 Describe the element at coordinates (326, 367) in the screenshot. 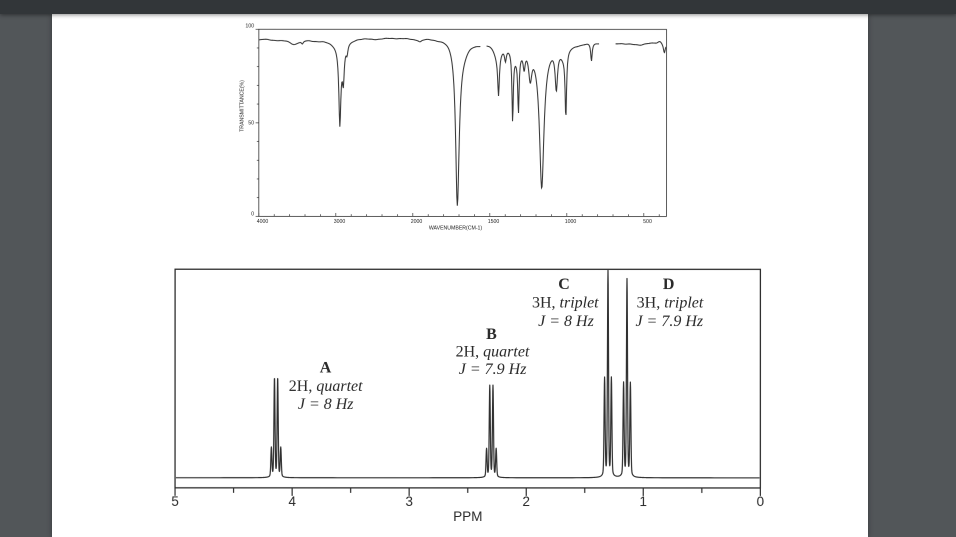

I see `svg-text: A` at that location.